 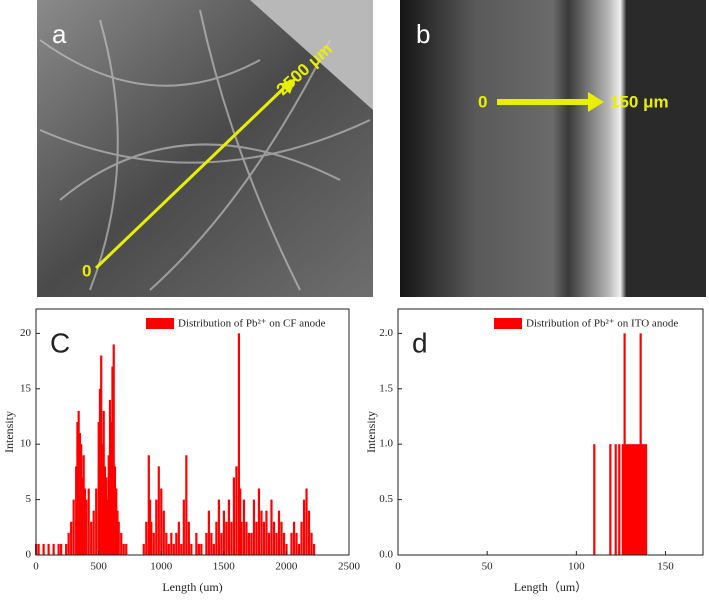 What do you see at coordinates (639, 101) in the screenshot?
I see `annotation: 150 μm` at bounding box center [639, 101].